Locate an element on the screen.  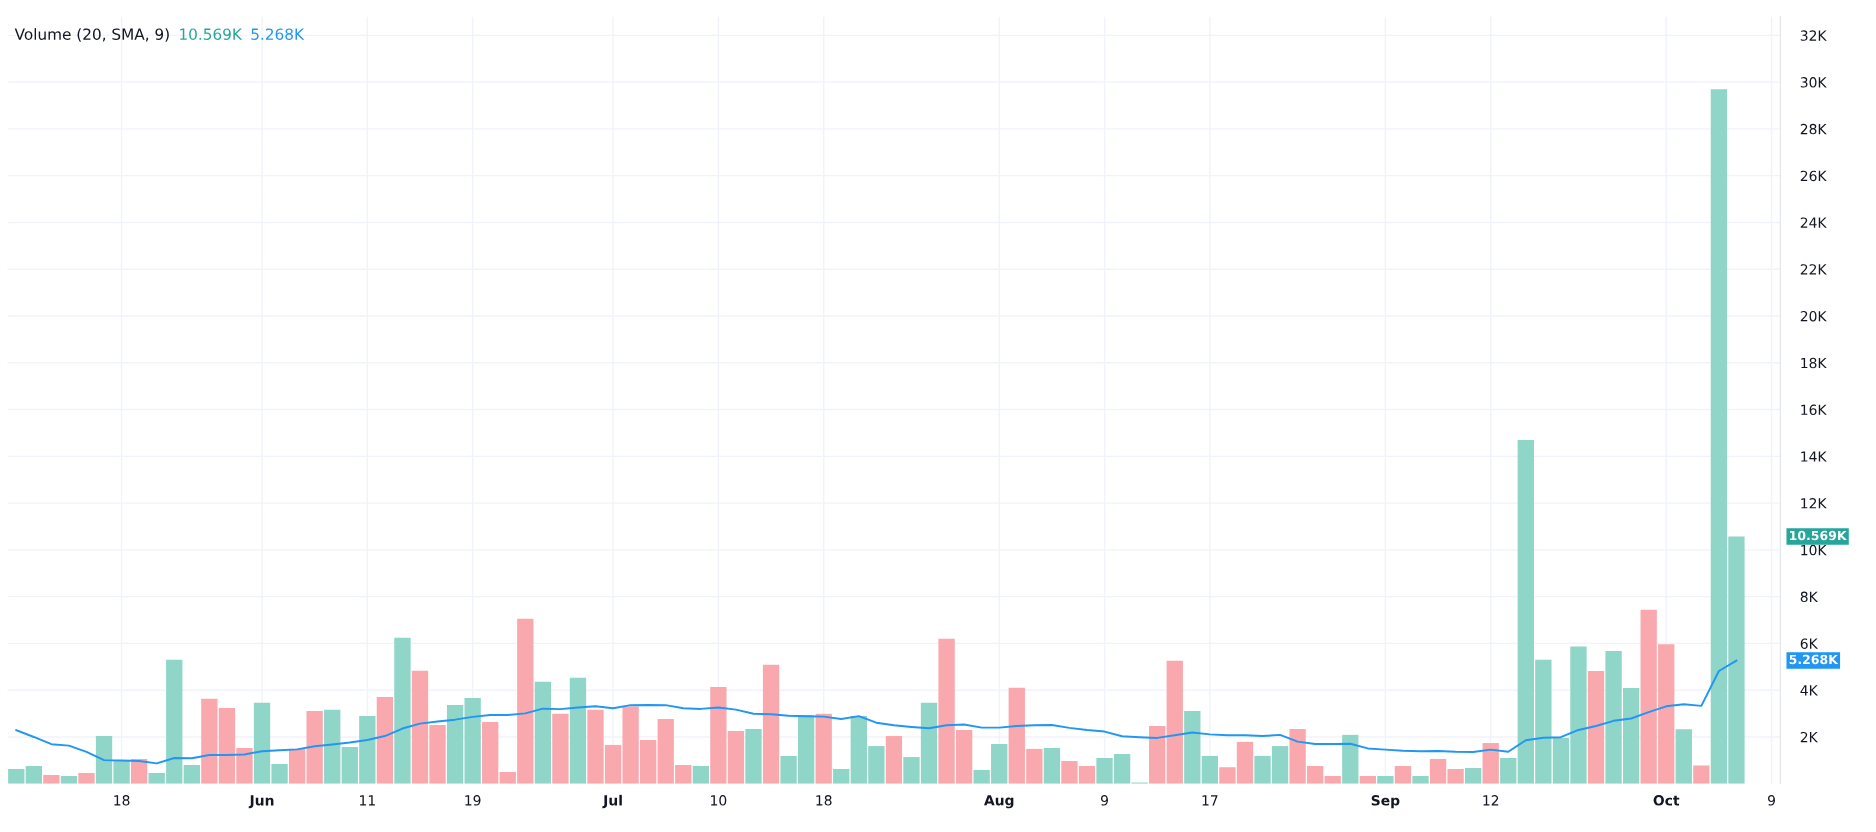
x-tick-label: 12 is located at coordinates (1491, 800).